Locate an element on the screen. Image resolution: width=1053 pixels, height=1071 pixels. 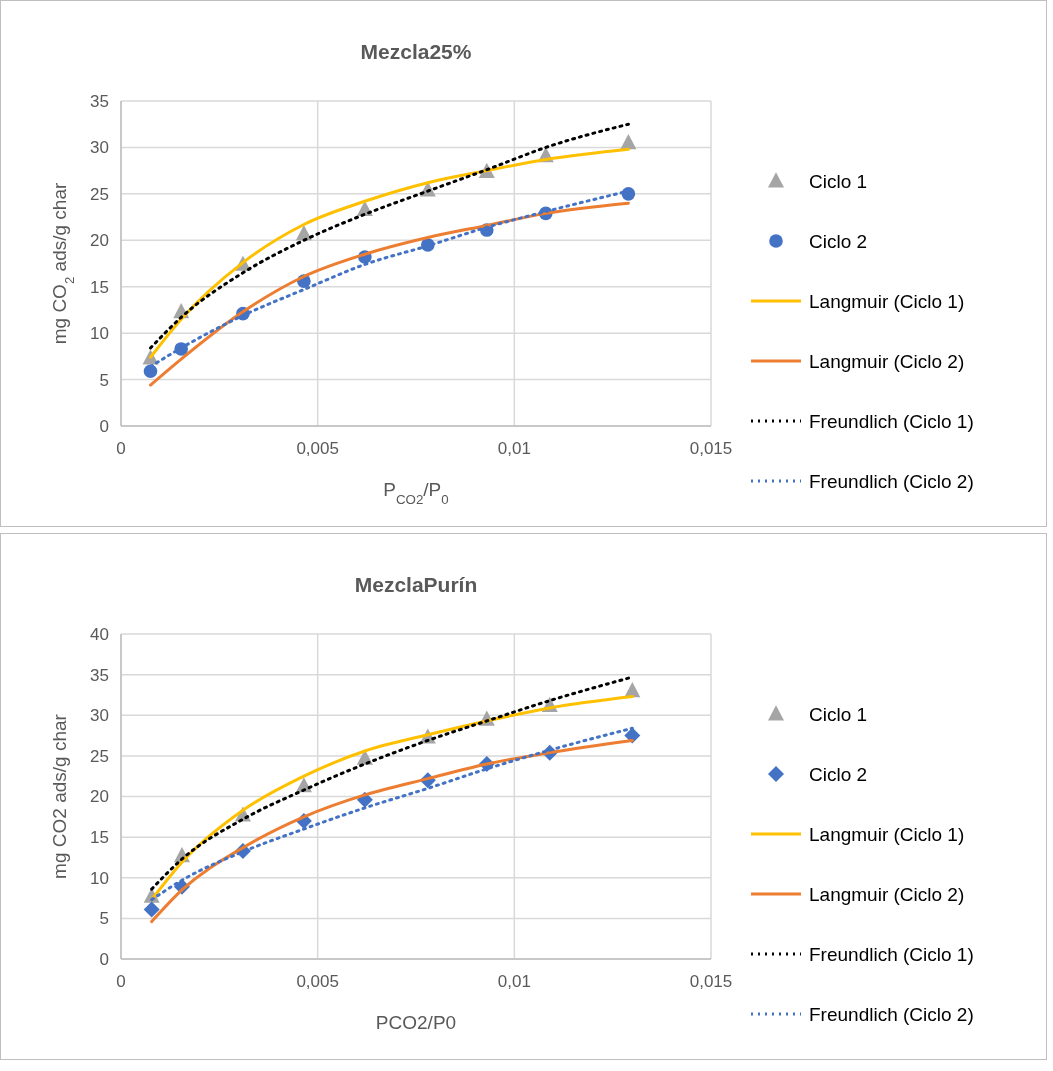
chart-title: Mezcla25% is located at coordinates (416, 51).